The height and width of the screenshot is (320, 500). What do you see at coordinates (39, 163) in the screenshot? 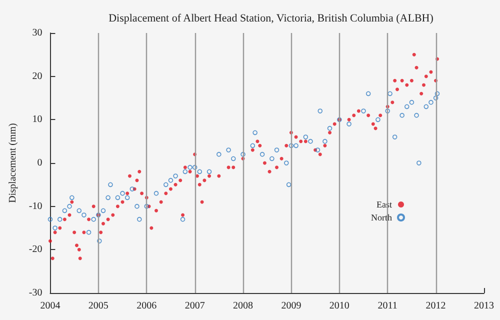
I see `y-tick-label: 0` at bounding box center [39, 163].